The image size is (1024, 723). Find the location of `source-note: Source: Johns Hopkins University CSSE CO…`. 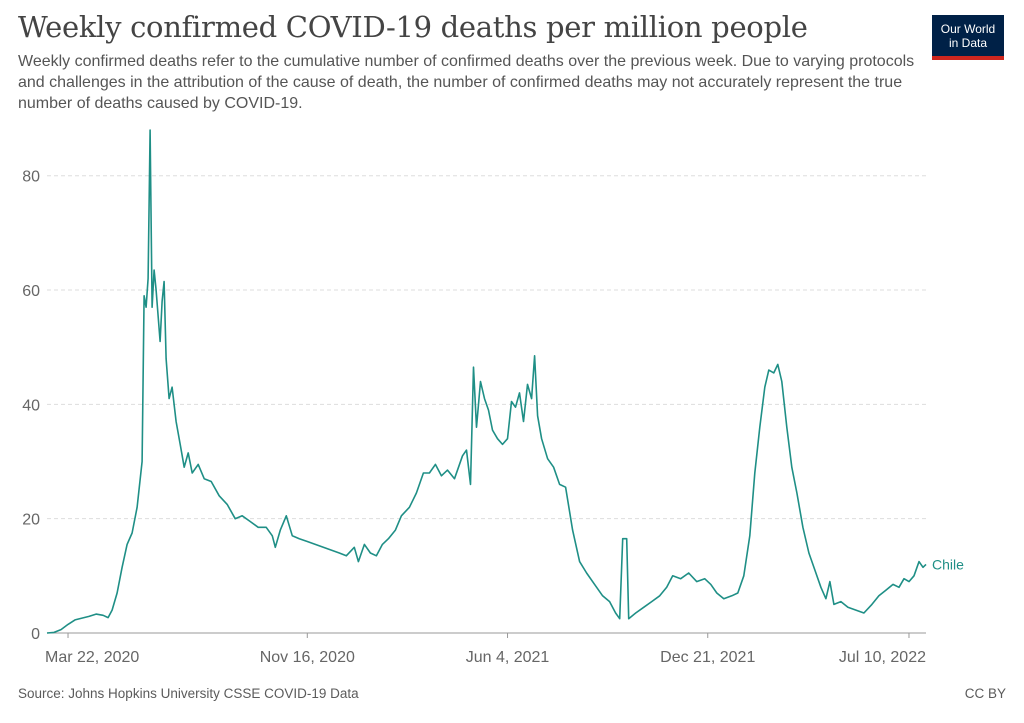

source-note: Source: Johns Hopkins University CSSE CO… is located at coordinates (188, 693).